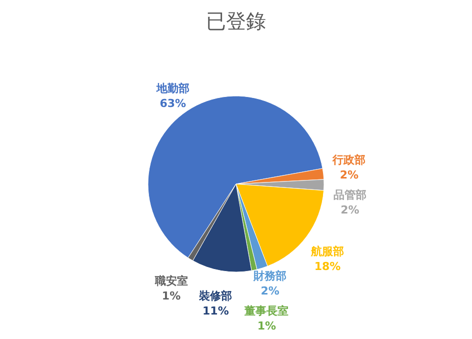  I want to click on slice-label: 行政部, so click(349, 160).